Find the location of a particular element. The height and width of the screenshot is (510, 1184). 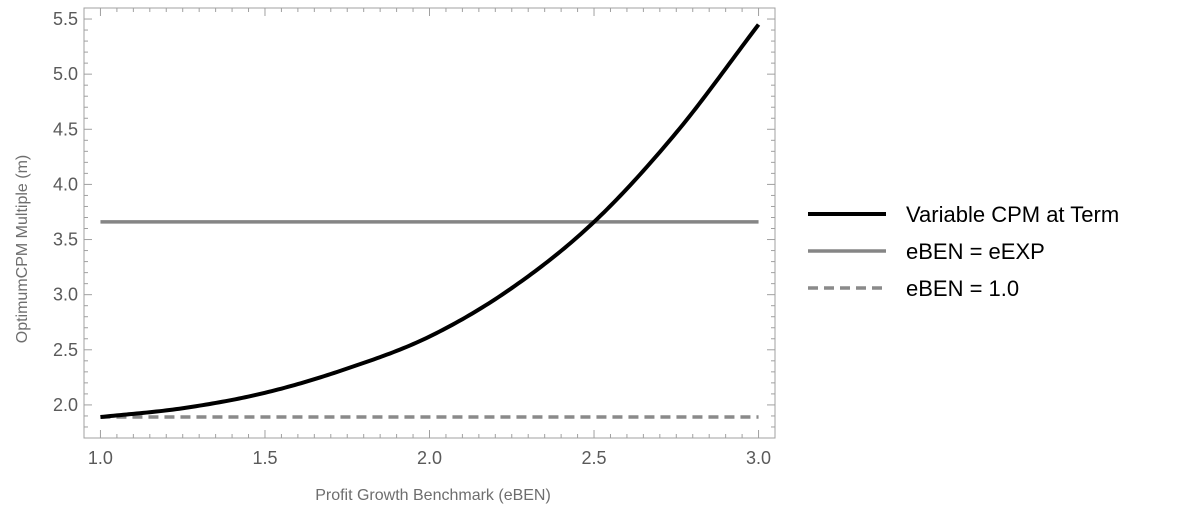

x-tick-label: 2.0 is located at coordinates (429, 458).